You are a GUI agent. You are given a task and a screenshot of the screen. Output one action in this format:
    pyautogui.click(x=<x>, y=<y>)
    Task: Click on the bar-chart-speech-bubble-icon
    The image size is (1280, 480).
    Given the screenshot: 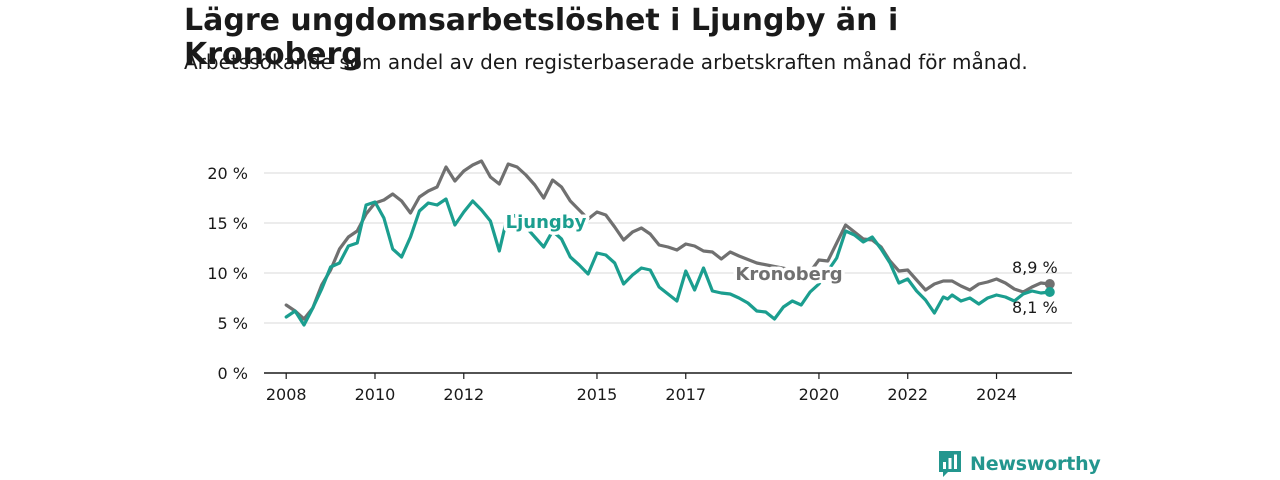 What is the action you would take?
    pyautogui.click(x=950, y=464)
    